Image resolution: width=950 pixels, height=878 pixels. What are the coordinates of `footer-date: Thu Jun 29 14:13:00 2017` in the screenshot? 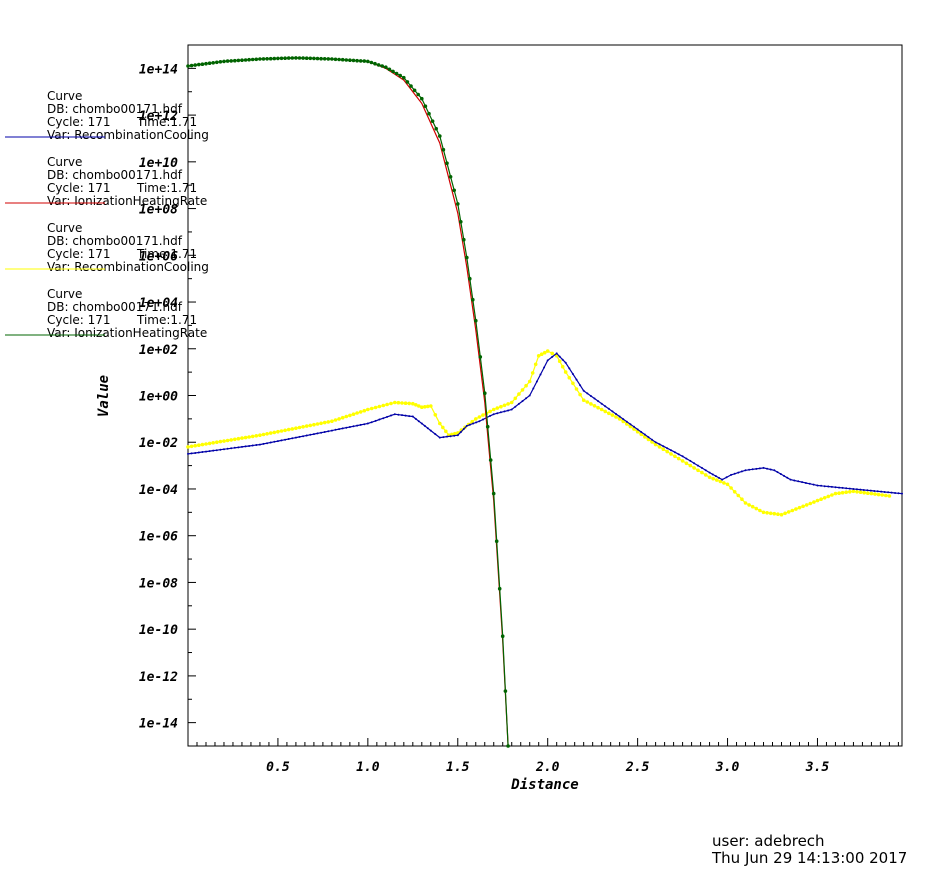 It's located at (809, 858).